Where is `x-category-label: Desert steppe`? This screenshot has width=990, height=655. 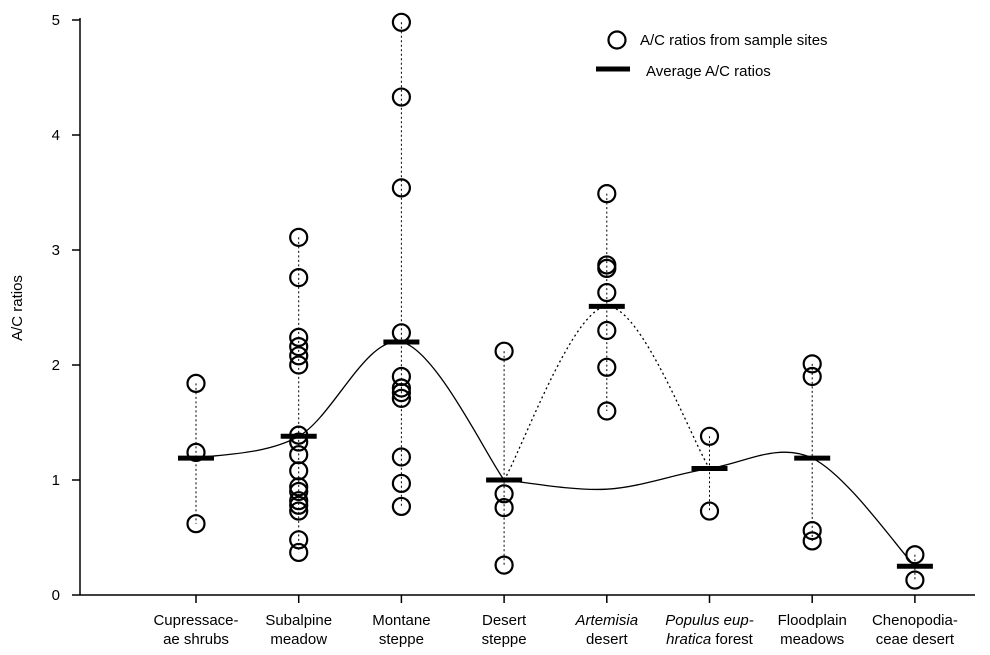 x-category-label: Desert steppe is located at coordinates (504, 630).